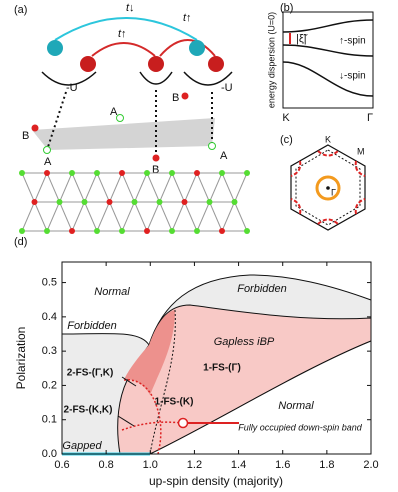 This screenshot has height=492, width=398. Describe the element at coordinates (49, 282) in the screenshot. I see `y-tick-label: 0.5` at that location.